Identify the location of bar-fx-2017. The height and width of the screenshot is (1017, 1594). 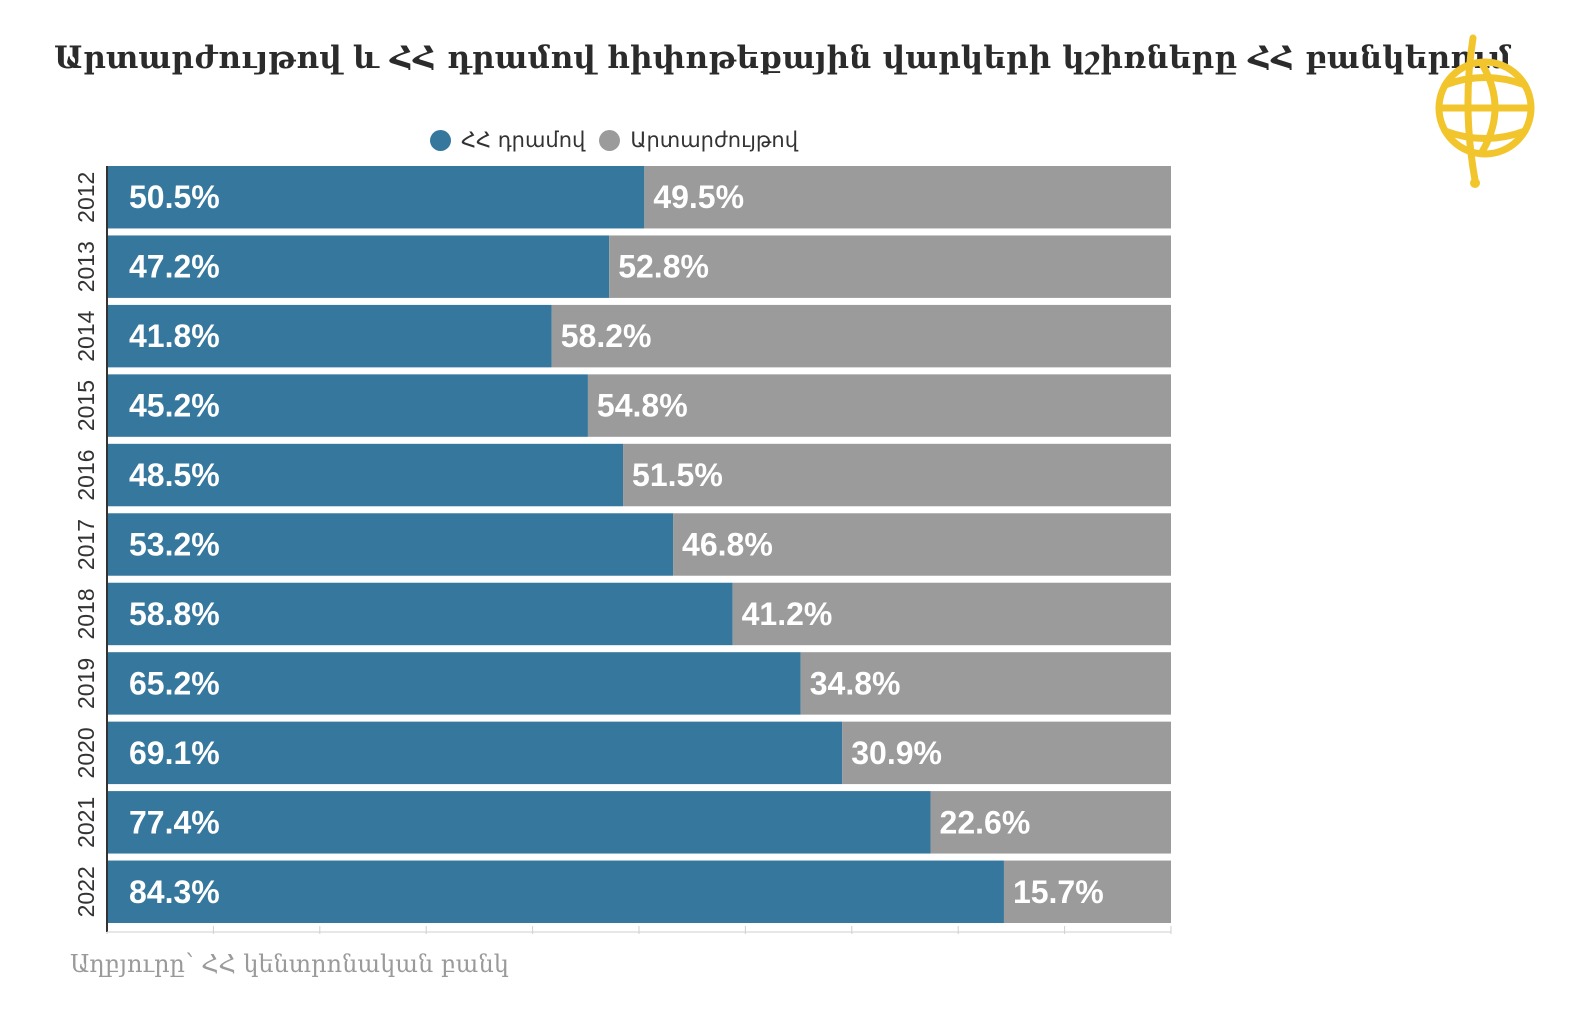
(922, 544).